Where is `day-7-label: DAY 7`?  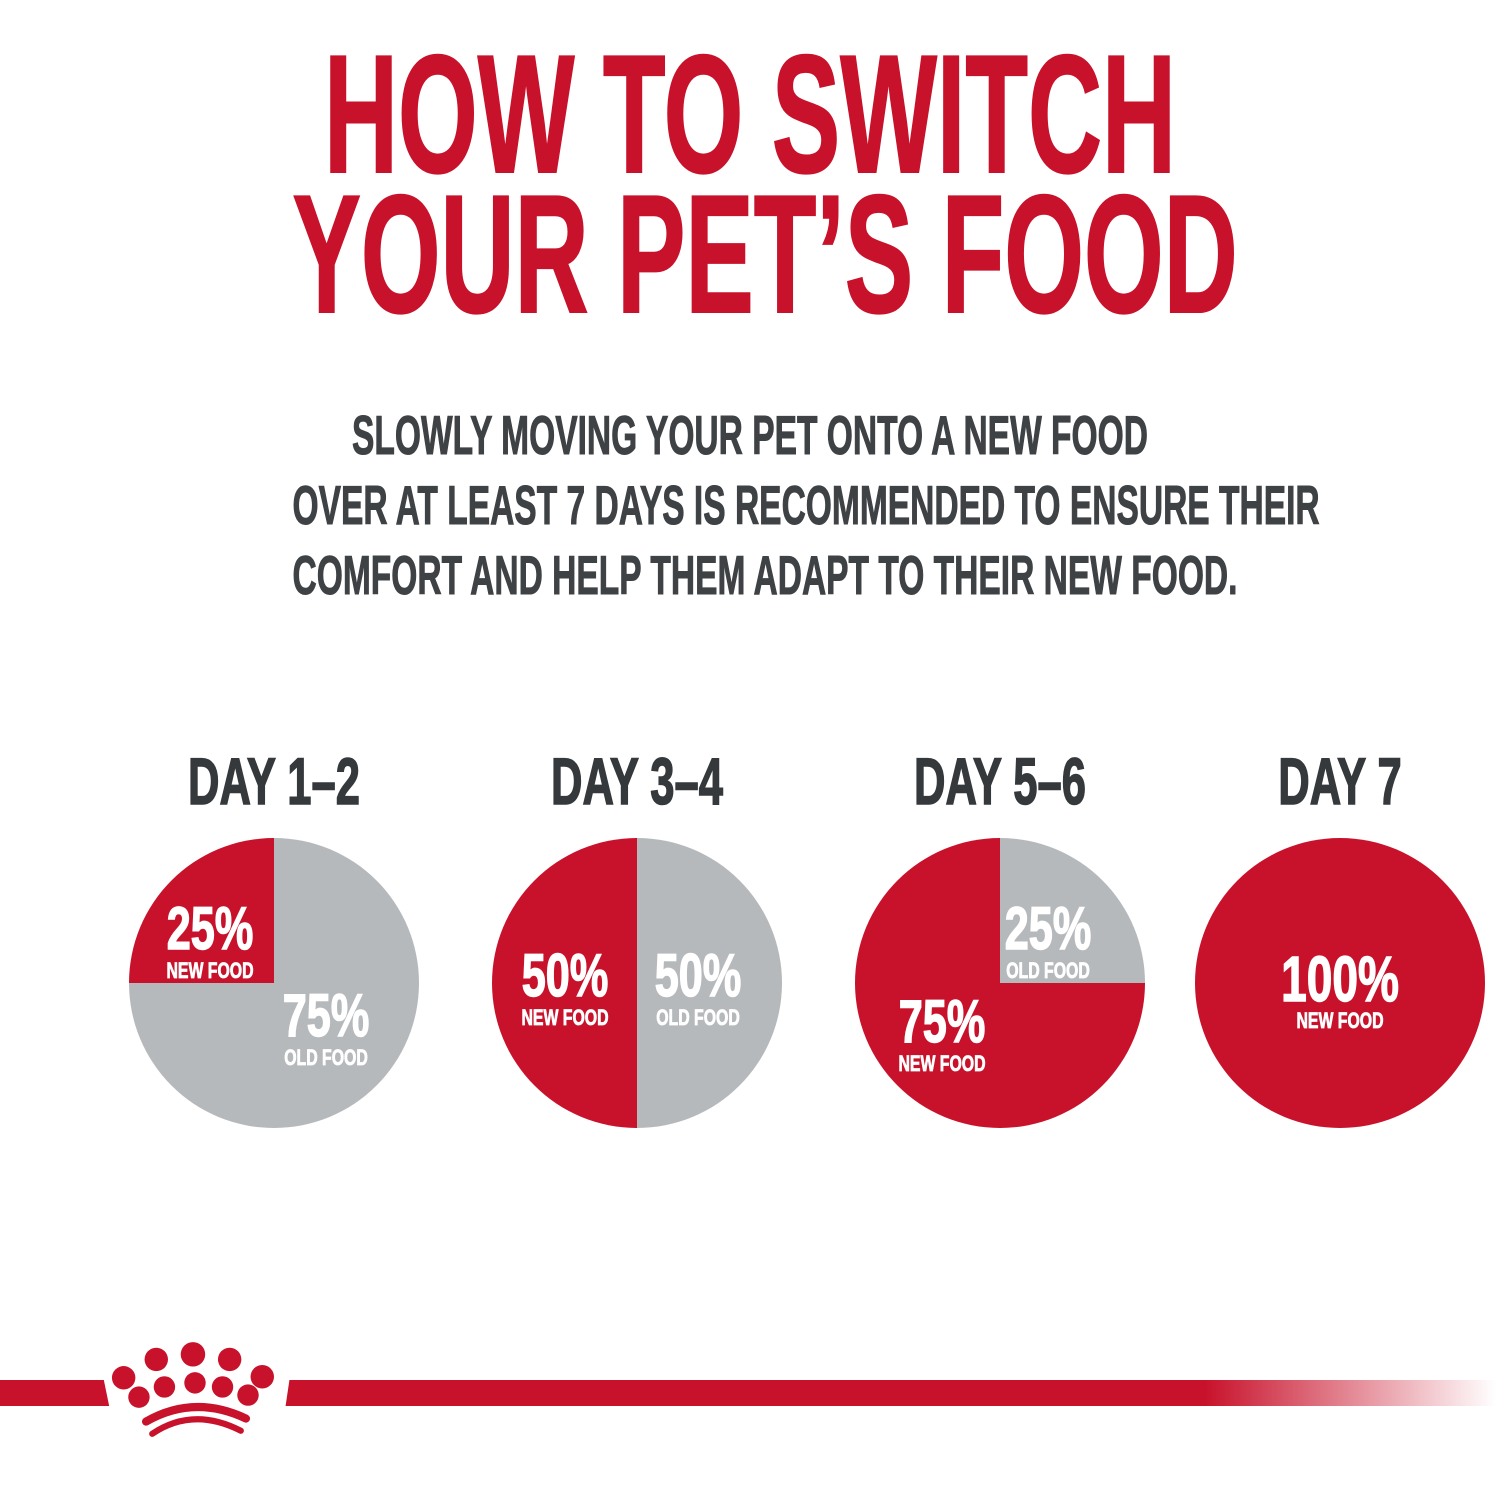 day-7-label: DAY 7 is located at coordinates (1340, 781).